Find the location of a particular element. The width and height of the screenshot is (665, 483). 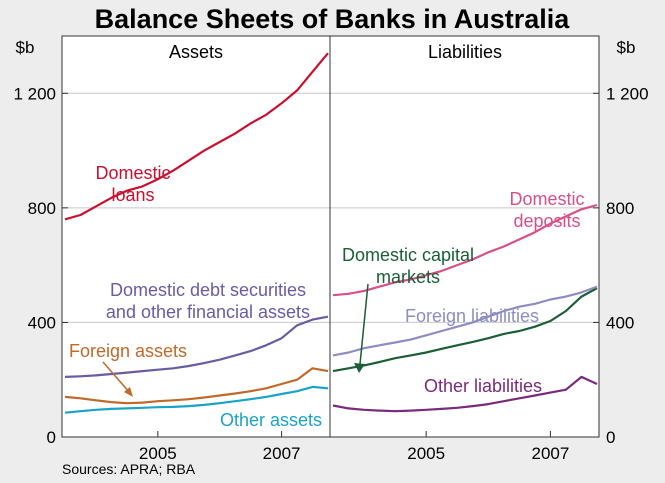

y-tick-label-left-1: 400 is located at coordinates (42, 322).